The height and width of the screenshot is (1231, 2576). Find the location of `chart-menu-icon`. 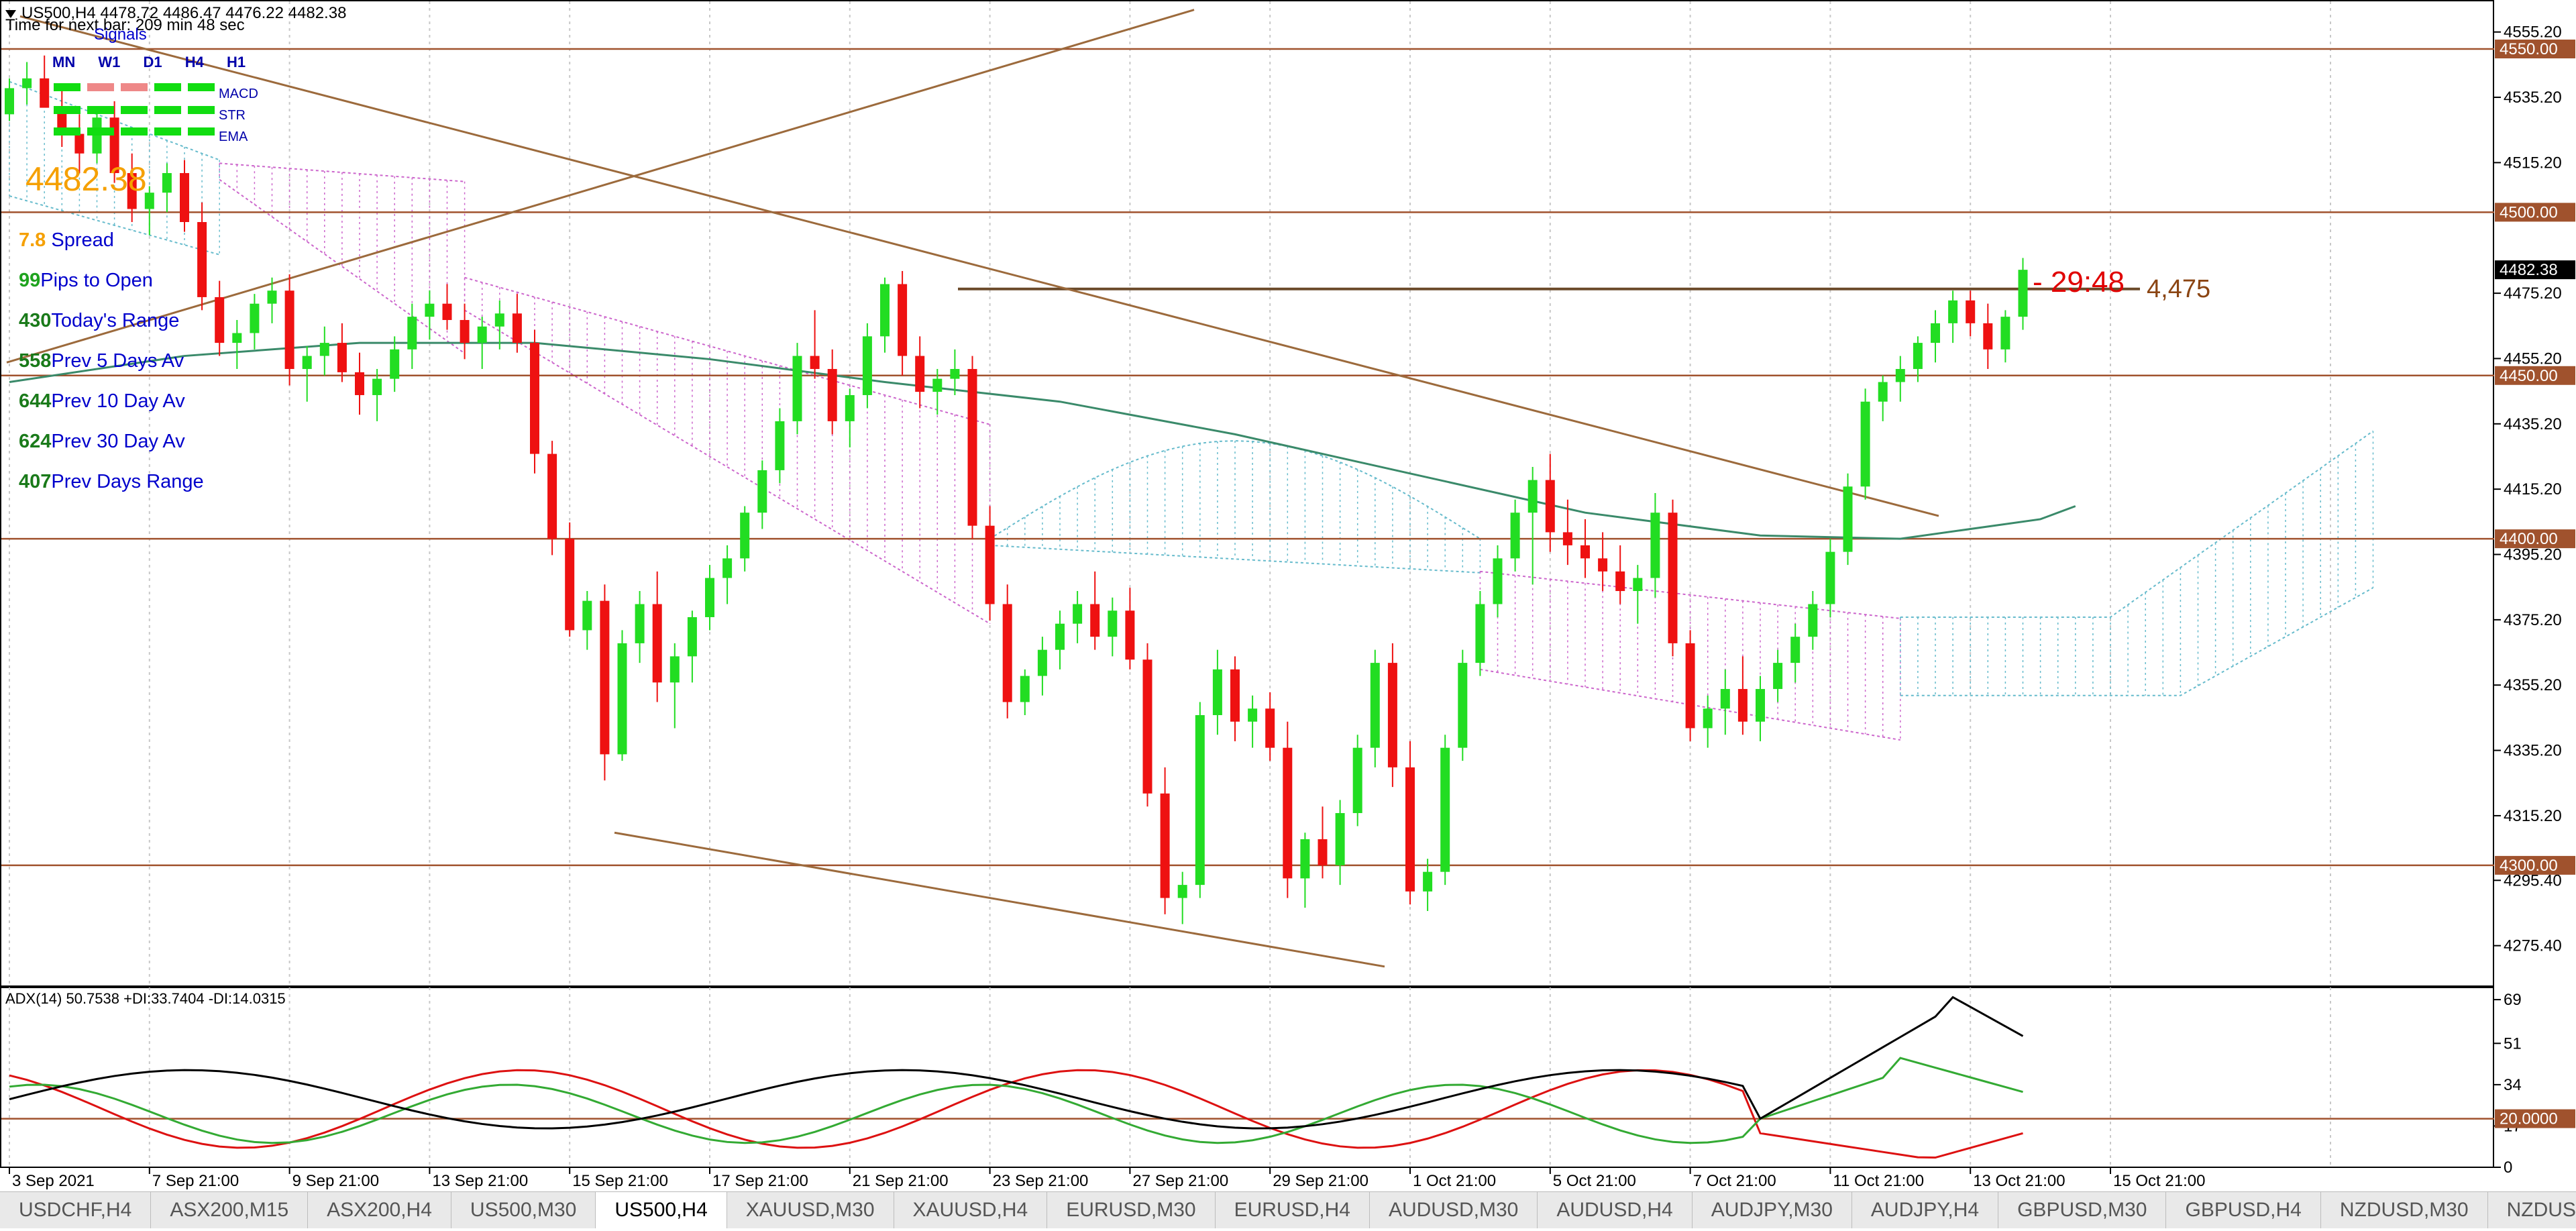

chart-menu-icon is located at coordinates (10, 13).